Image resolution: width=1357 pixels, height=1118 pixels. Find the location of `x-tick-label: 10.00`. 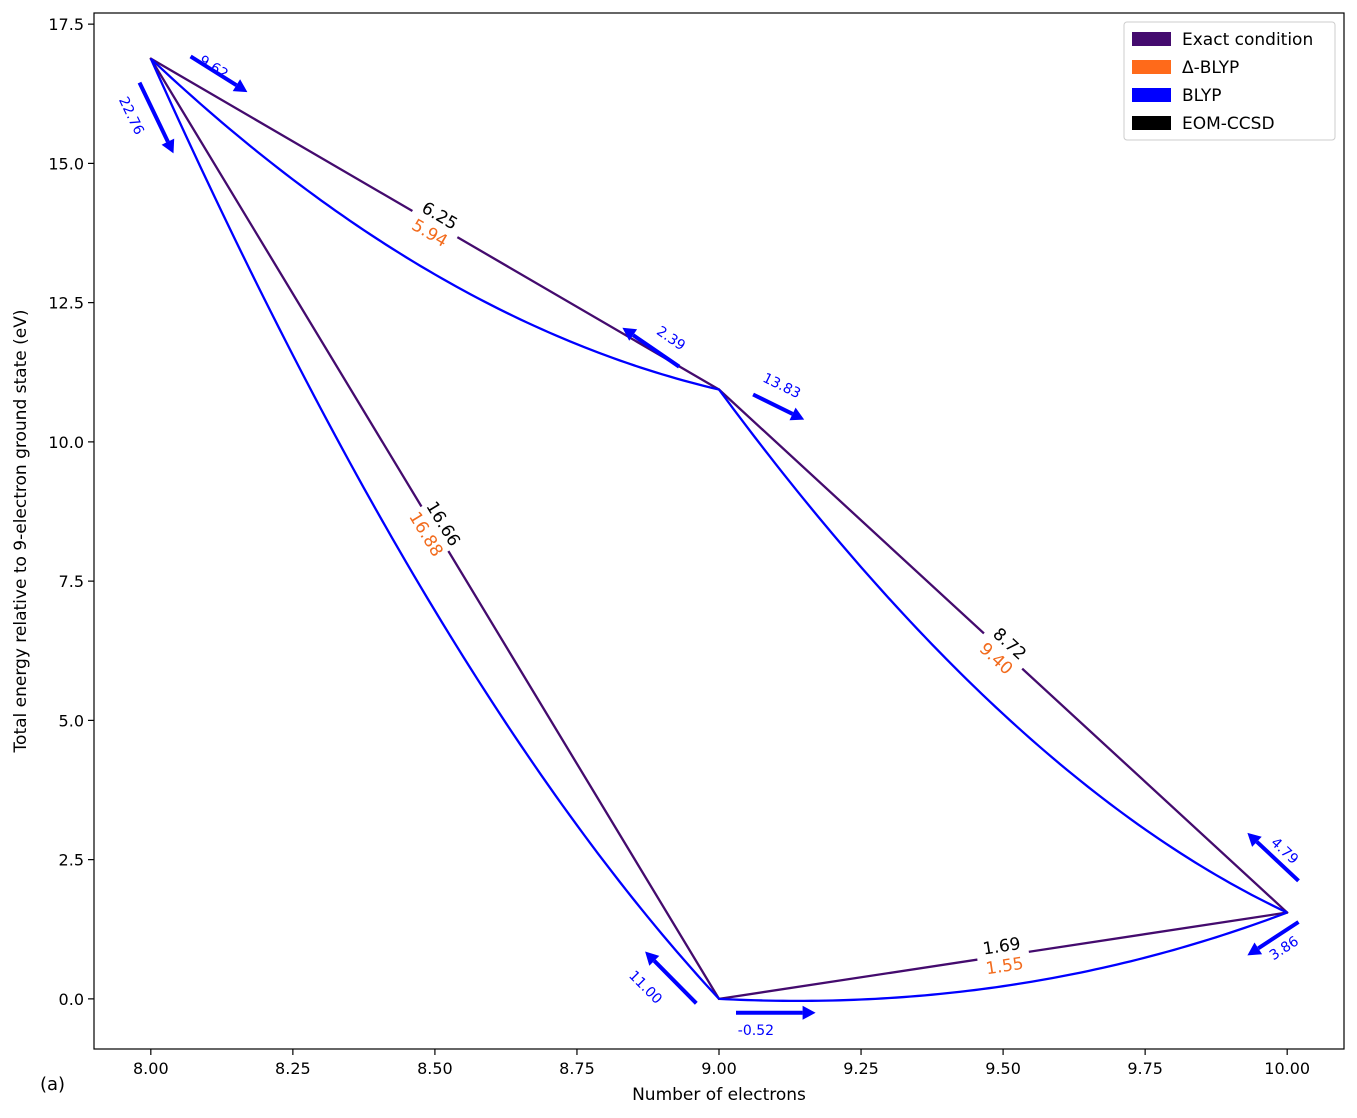

x-tick-label: 10.00 is located at coordinates (1287, 1068).